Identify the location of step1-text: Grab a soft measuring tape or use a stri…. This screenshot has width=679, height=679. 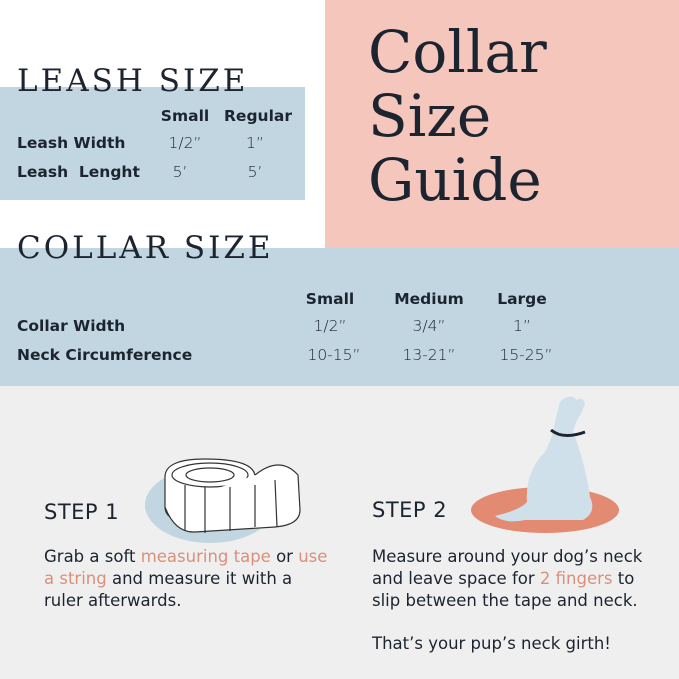
(189, 579).